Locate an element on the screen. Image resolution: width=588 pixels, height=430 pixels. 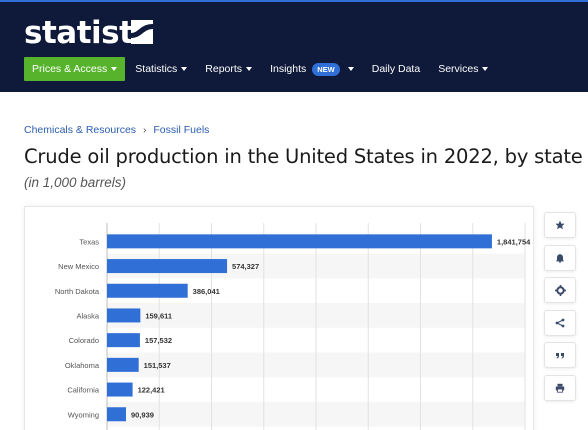
nav-label: Statistics is located at coordinates (156, 69).